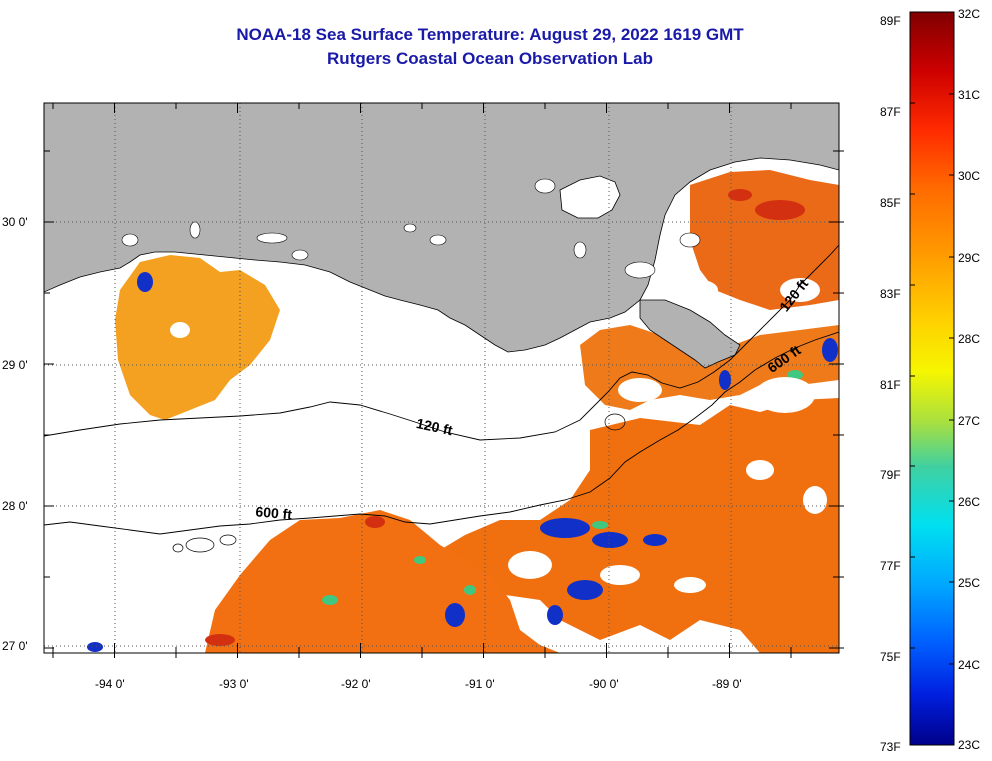  Describe the element at coordinates (590, 197) in the screenshot. I see `lake-pontchartrain` at that location.